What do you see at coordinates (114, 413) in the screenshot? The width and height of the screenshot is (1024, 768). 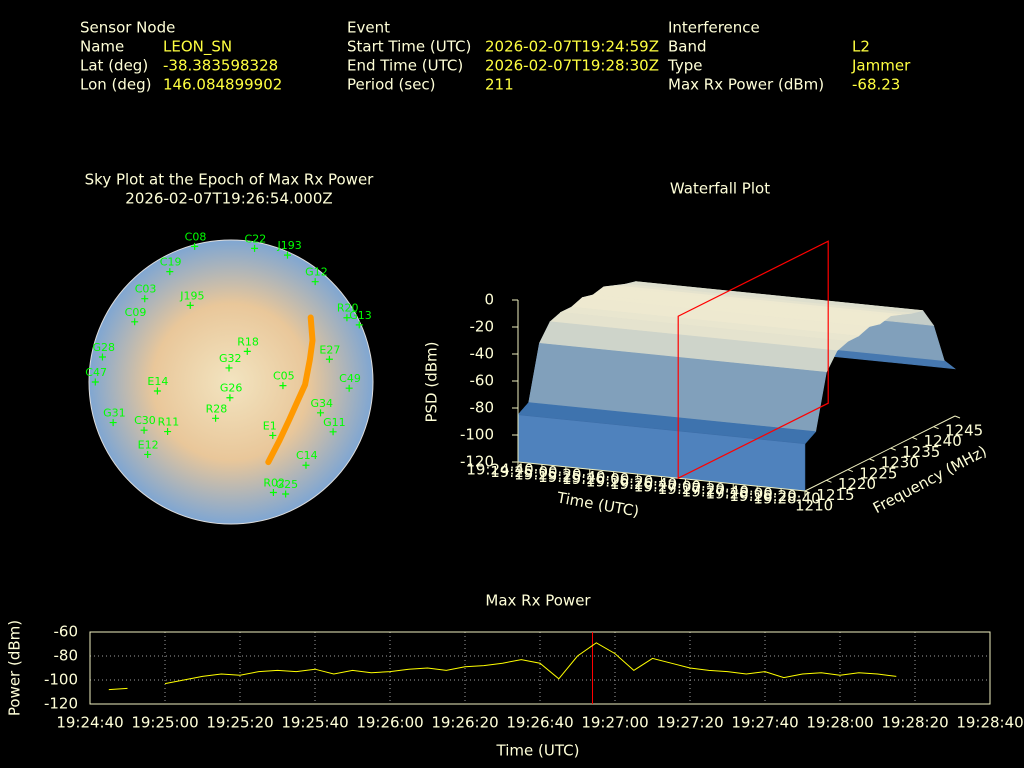 I see `satellite-label: G31` at bounding box center [114, 413].